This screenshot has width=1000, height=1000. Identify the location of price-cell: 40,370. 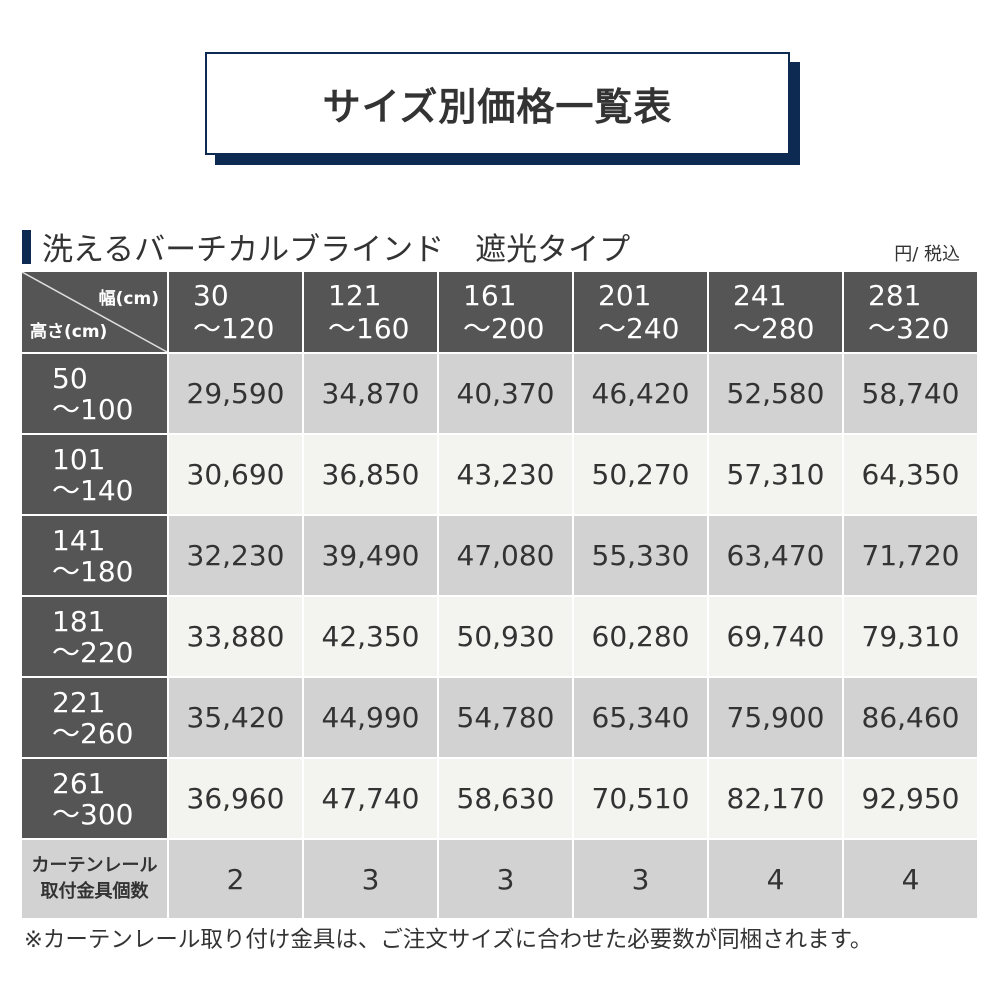
(505, 393).